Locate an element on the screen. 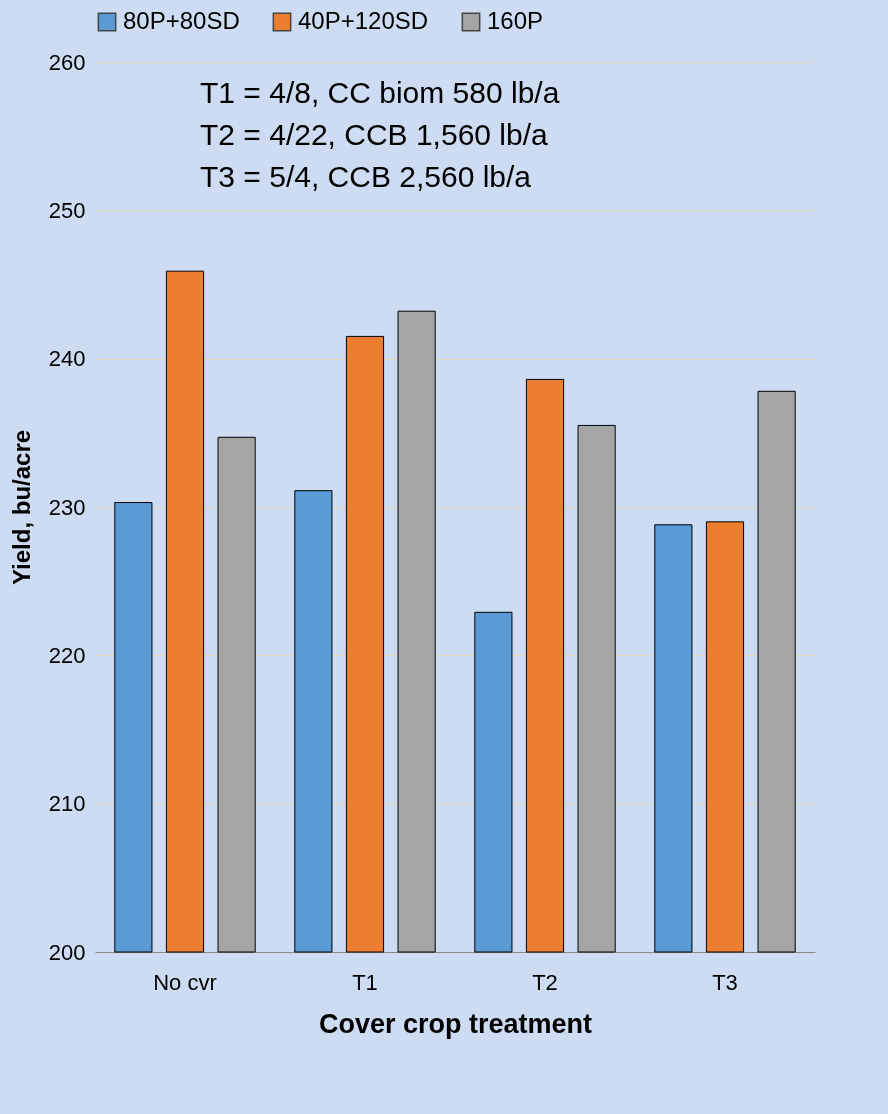  x-tick-label: T2 is located at coordinates (545, 982).